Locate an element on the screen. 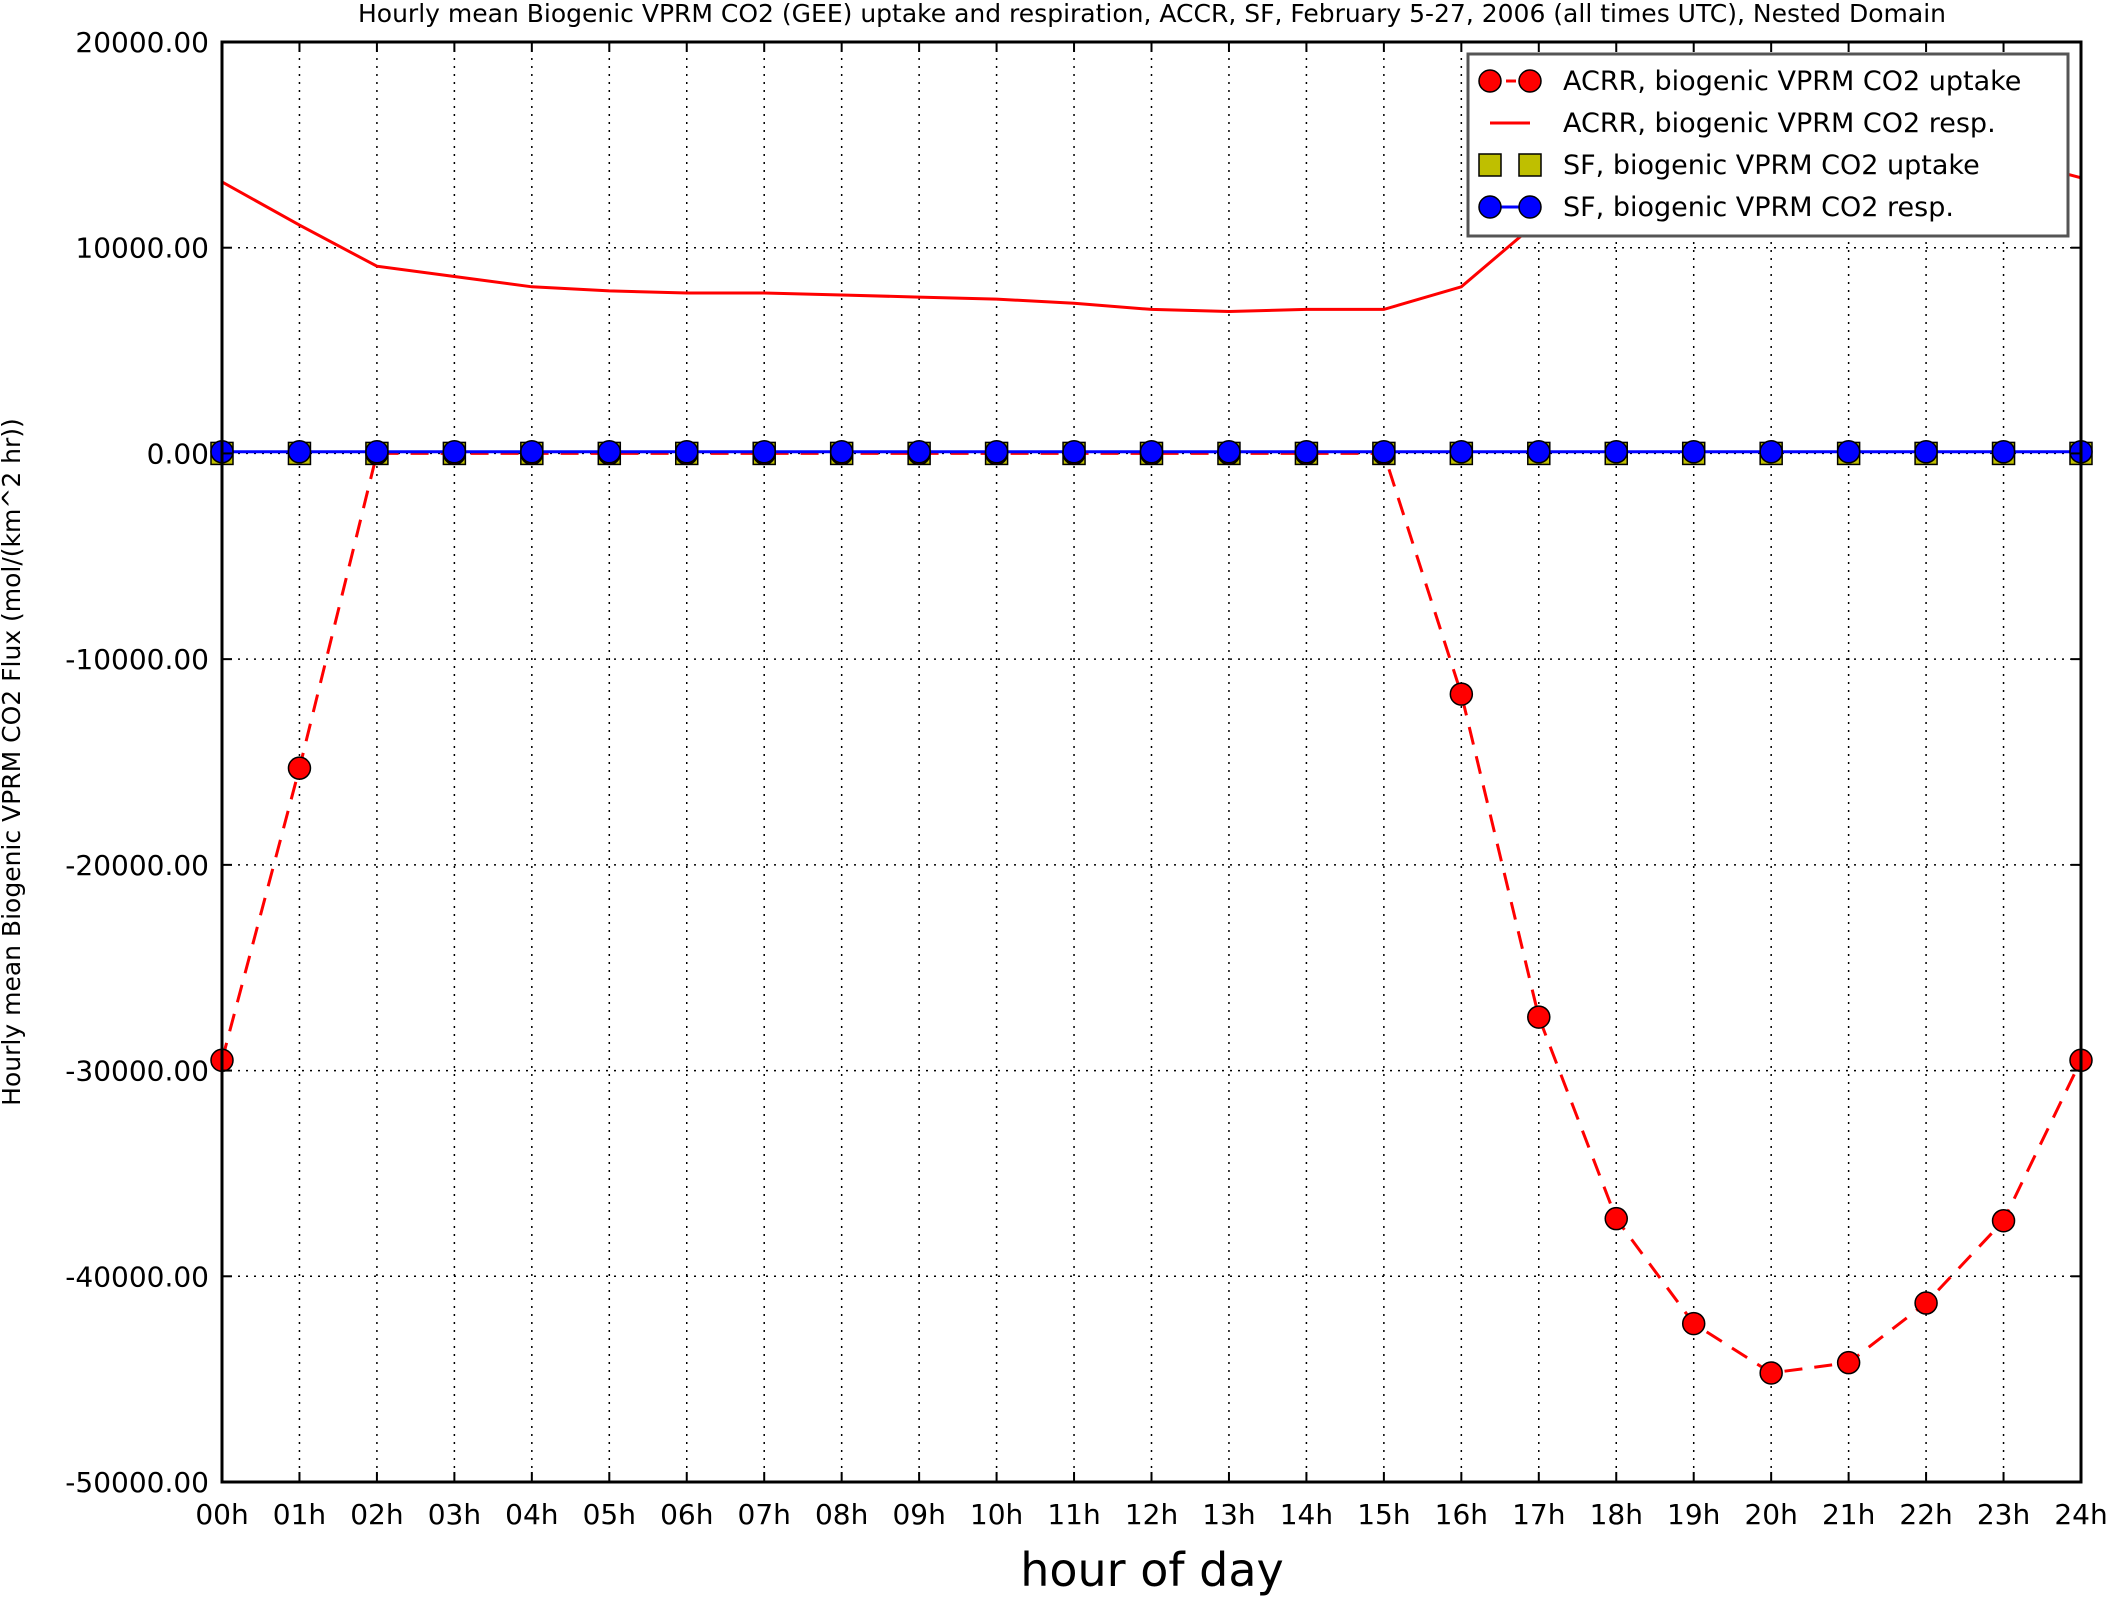  x-tick-label: 19h is located at coordinates (1693, 1514).